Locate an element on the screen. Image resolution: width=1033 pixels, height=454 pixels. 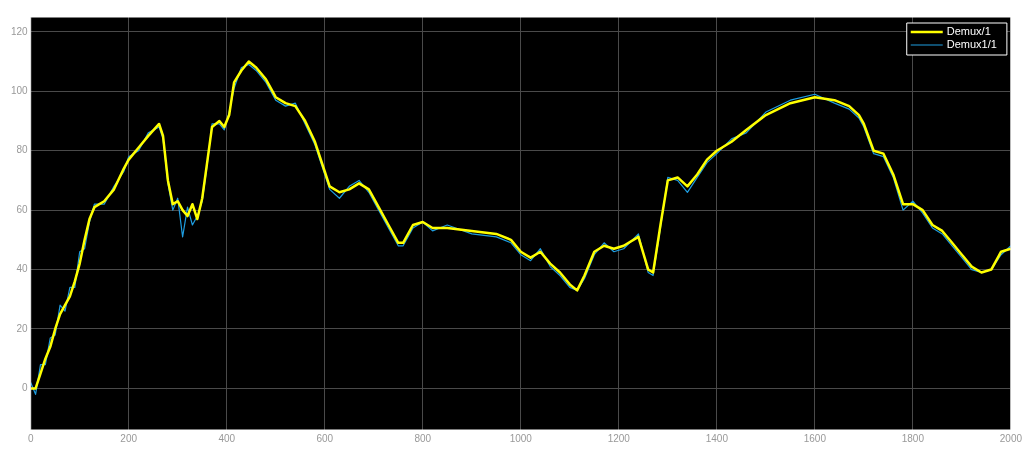
y-tick-label: 60 is located at coordinates (22, 209).